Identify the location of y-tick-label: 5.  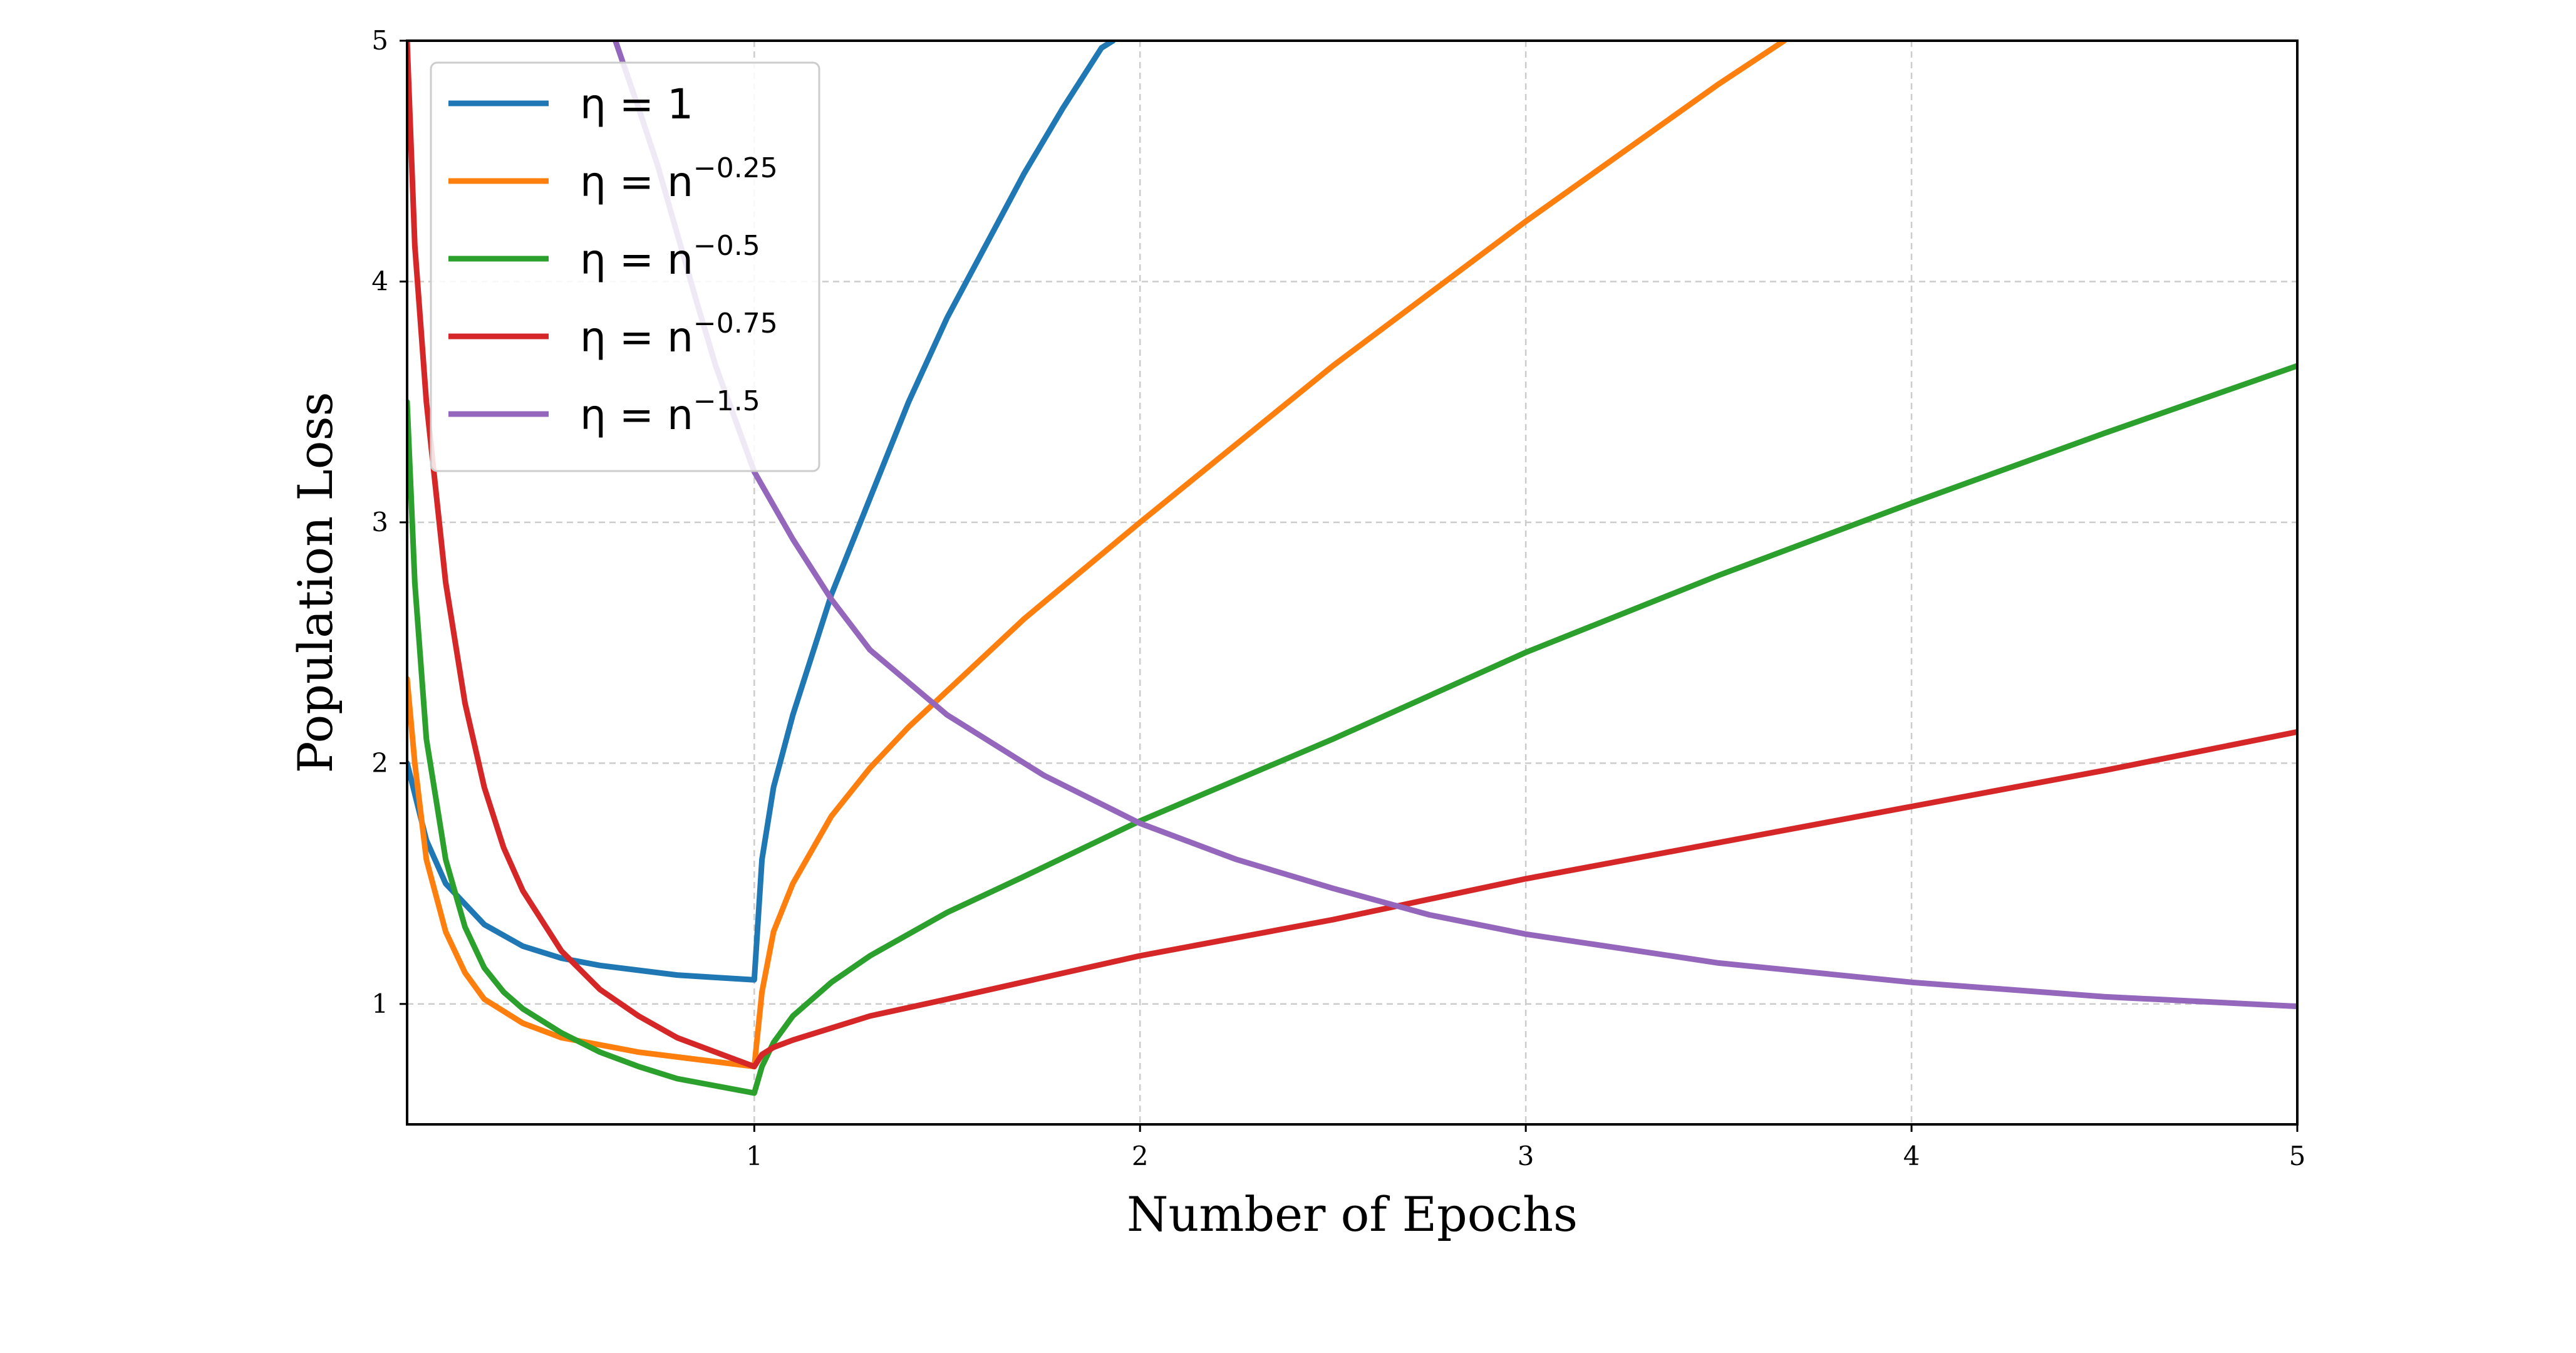
(379, 40).